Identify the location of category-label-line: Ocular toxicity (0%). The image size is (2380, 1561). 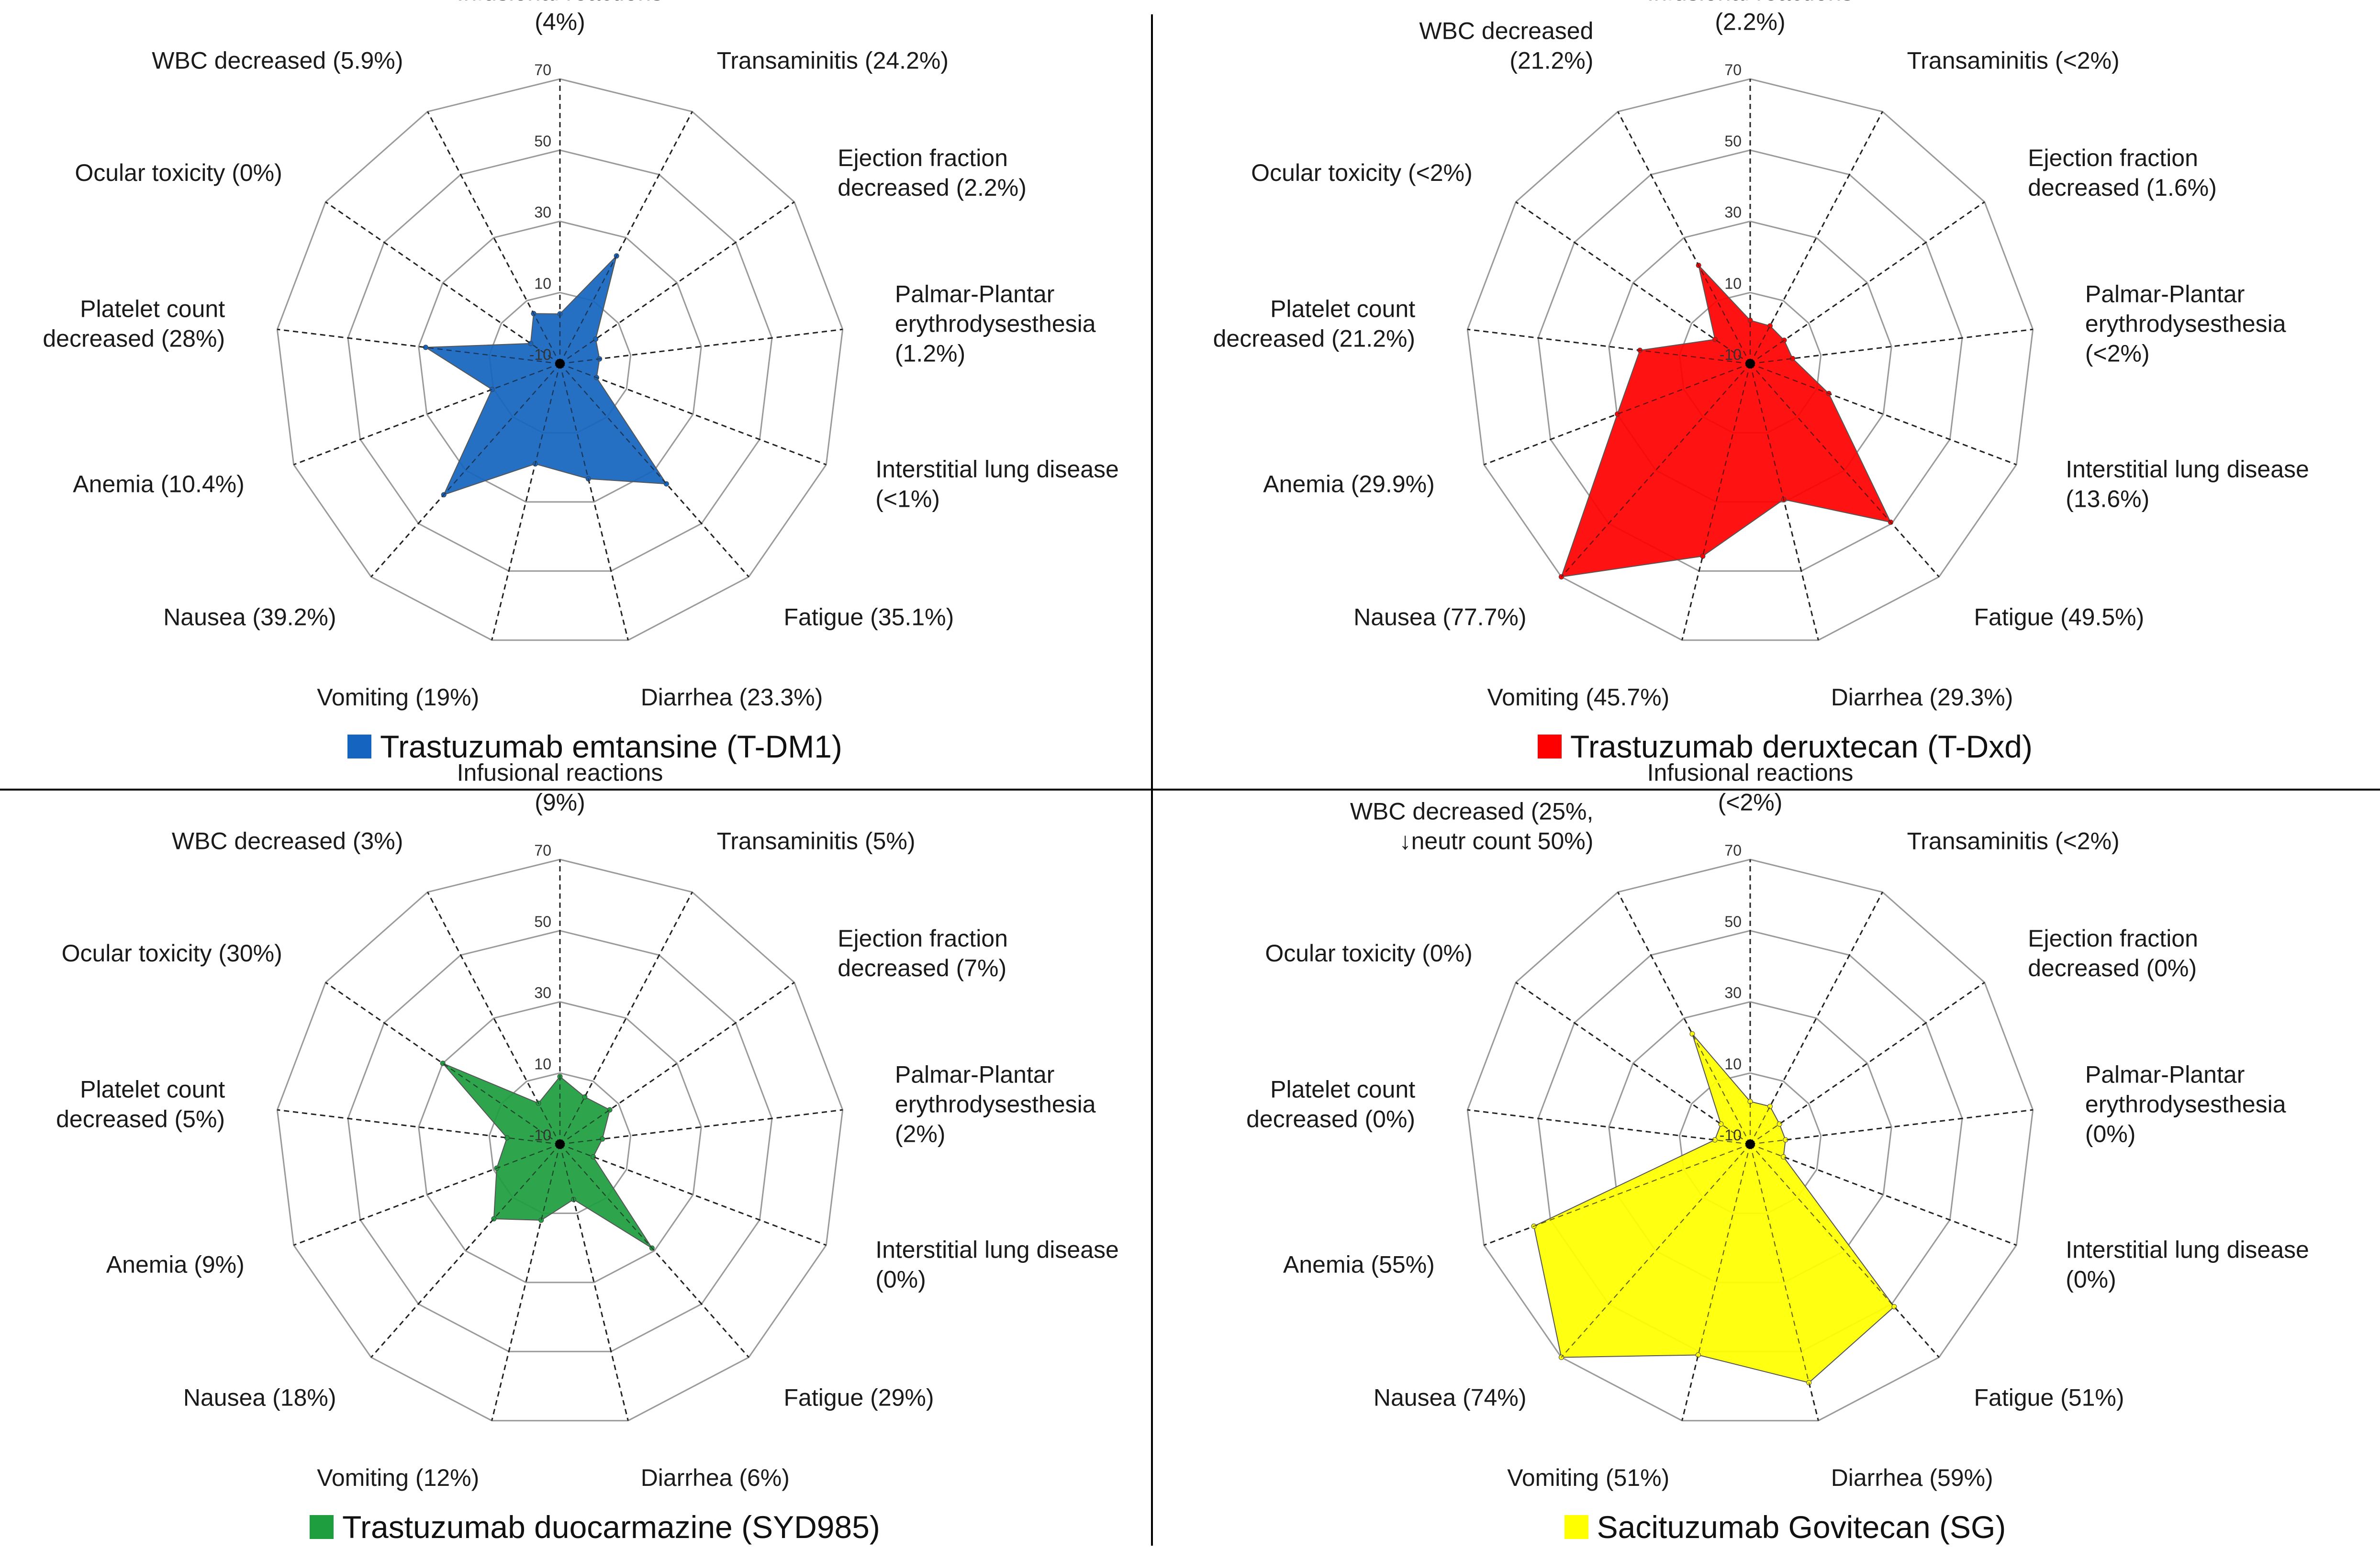
(178, 172).